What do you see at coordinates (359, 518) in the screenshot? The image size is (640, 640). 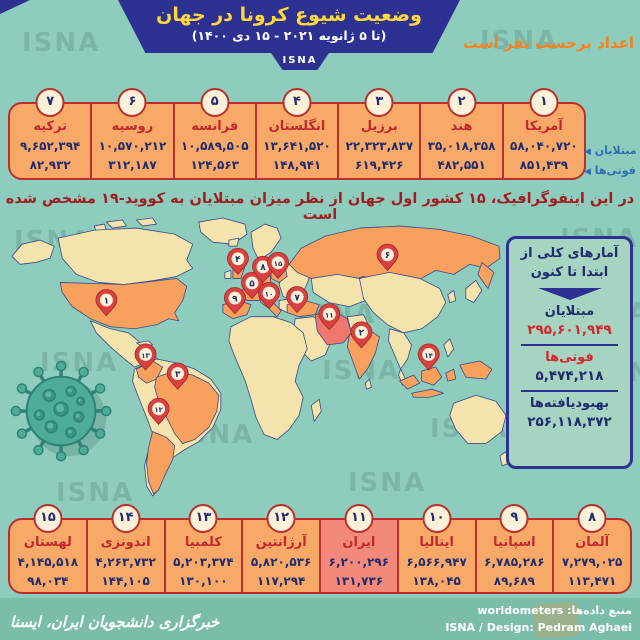 I see `country-rank-badge: ۱۱` at bounding box center [359, 518].